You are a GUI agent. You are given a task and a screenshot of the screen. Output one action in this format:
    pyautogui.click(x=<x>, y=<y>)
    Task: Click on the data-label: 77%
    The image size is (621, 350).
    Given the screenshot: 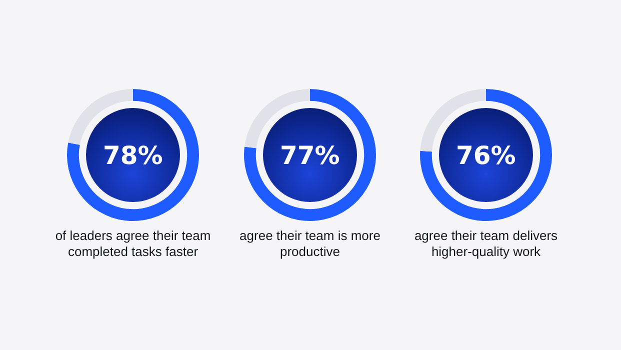 What is the action you would take?
    pyautogui.click(x=310, y=155)
    